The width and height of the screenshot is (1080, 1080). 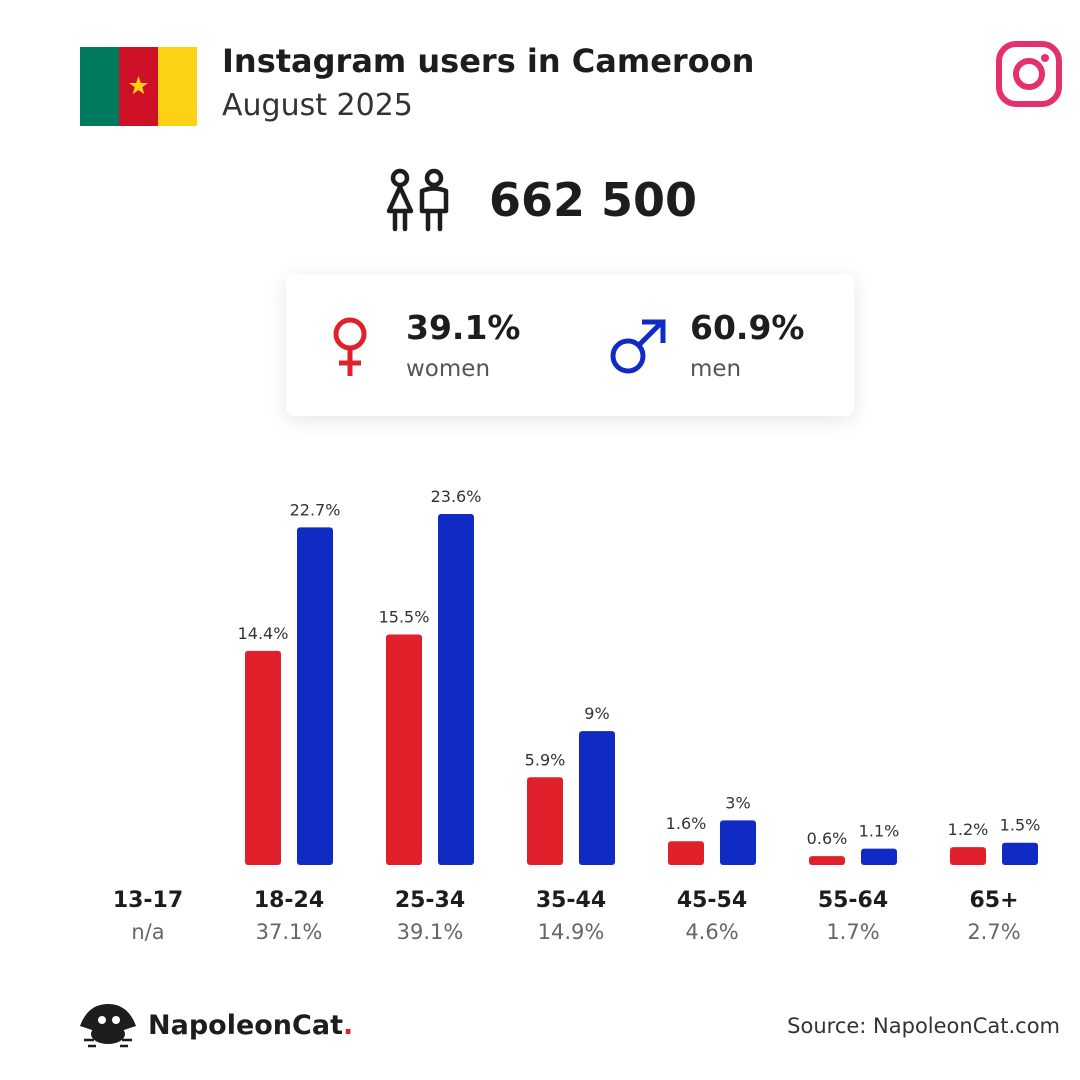 What do you see at coordinates (108, 1026) in the screenshot?
I see `napoleoncat-logo-icon` at bounding box center [108, 1026].